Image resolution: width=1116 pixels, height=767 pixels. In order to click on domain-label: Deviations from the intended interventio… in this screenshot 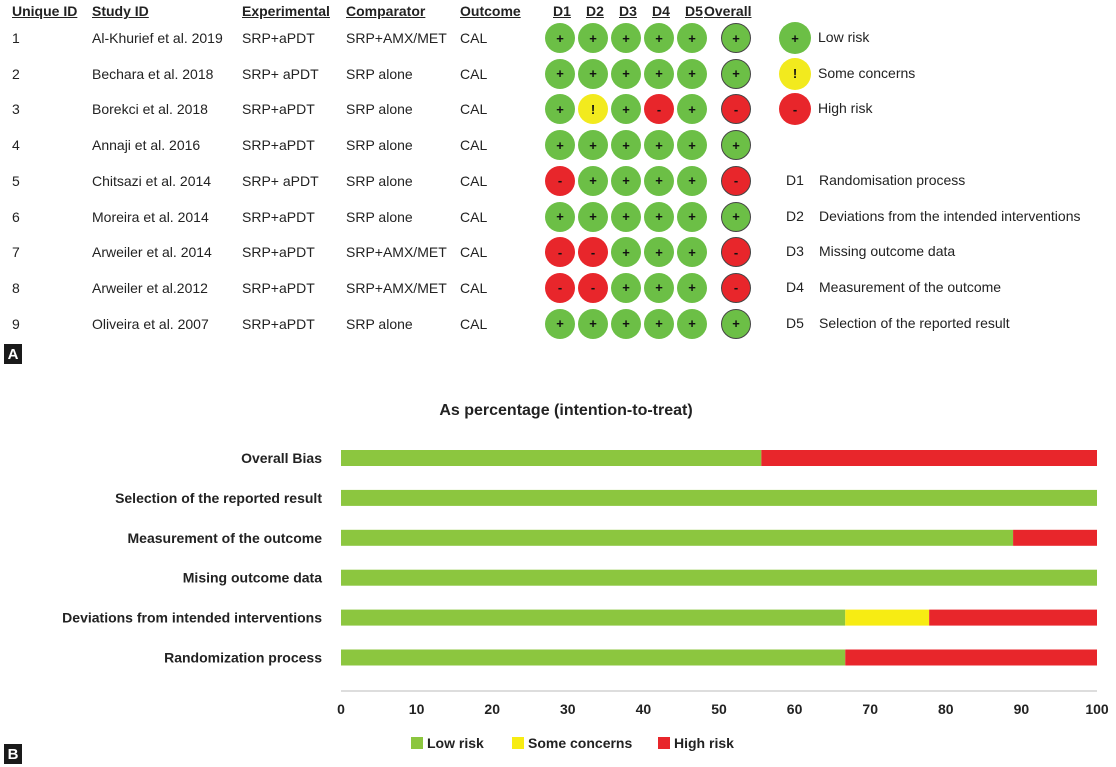, I will do `click(950, 215)`.